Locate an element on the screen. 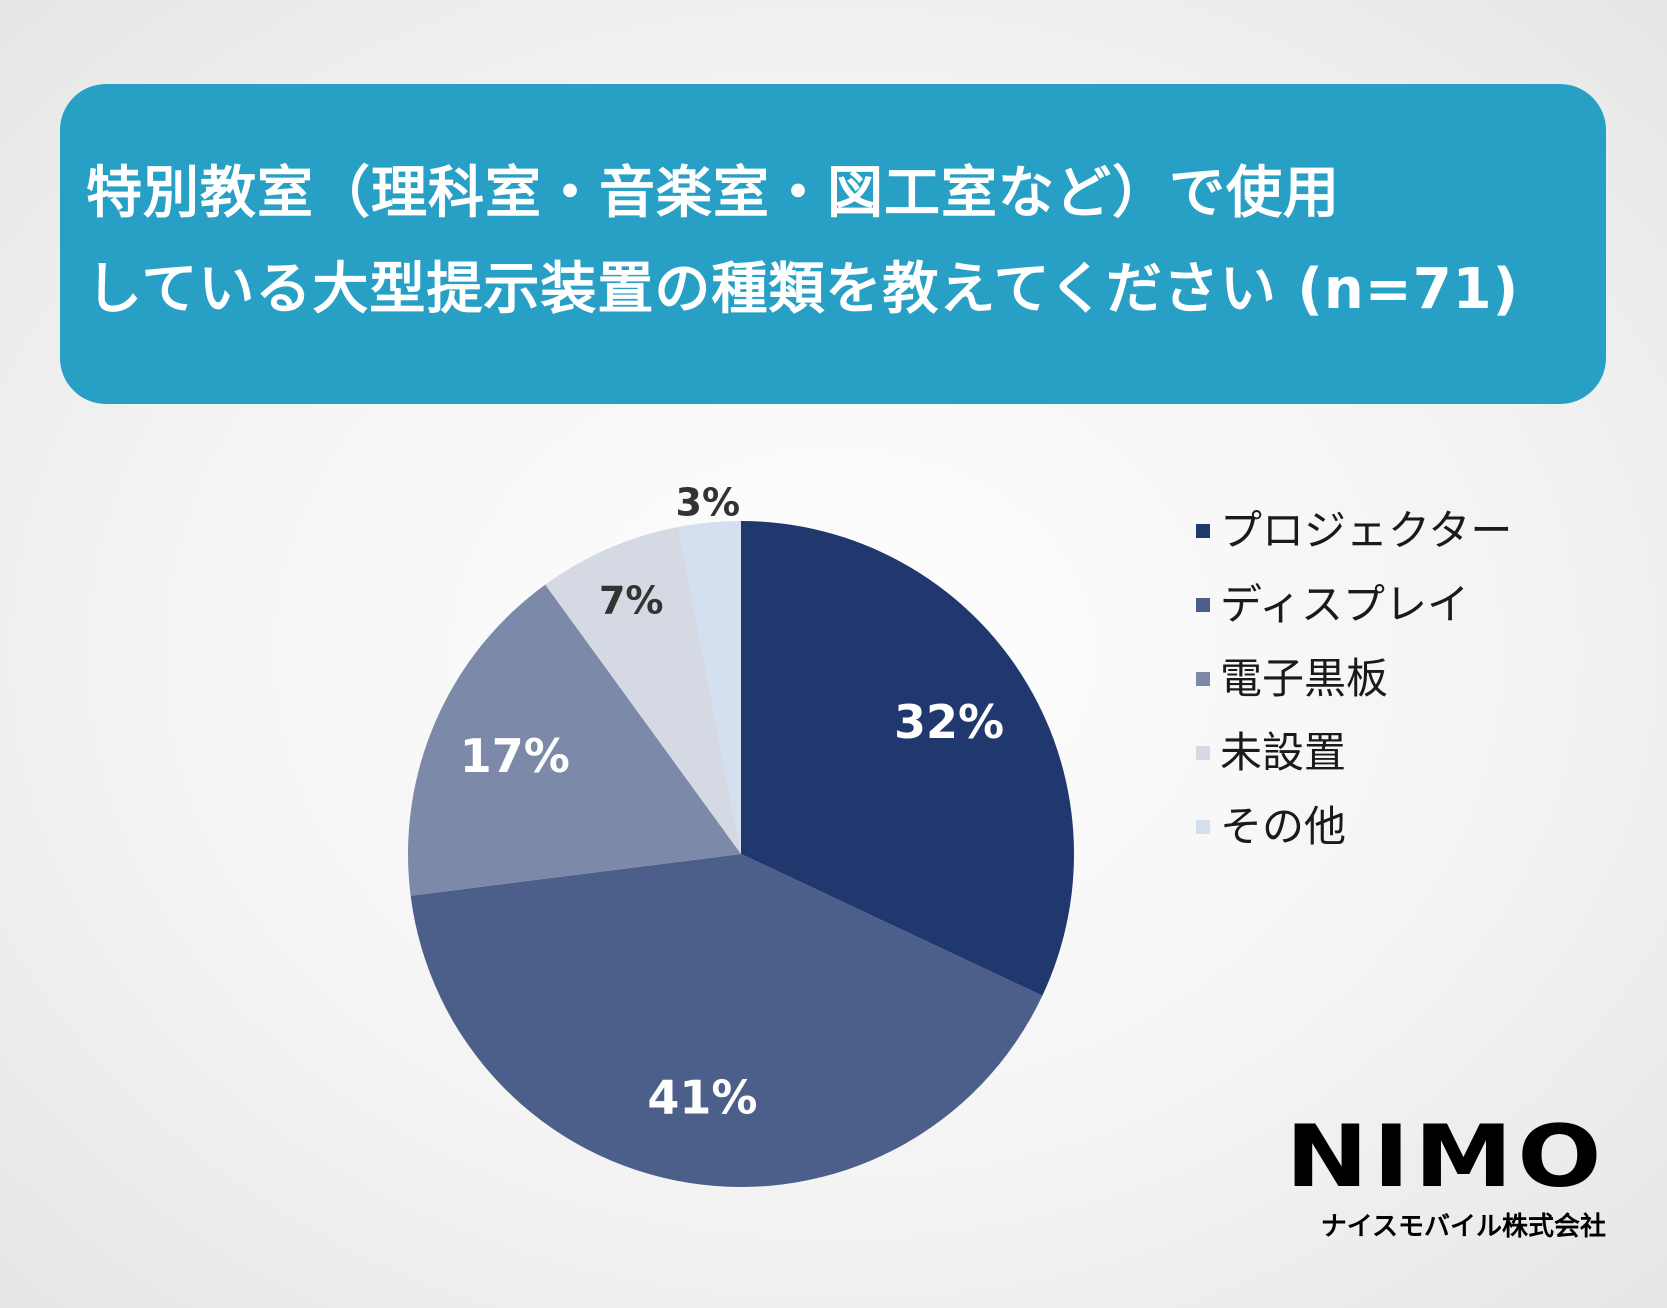  legend-item-2: ディスプレイ is located at coordinates (1354, 601).